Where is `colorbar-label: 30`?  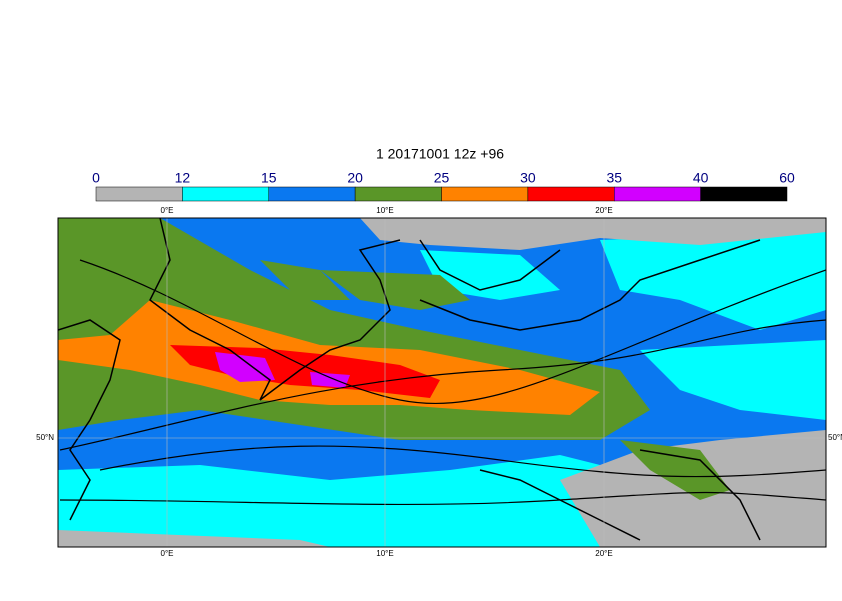
colorbar-label: 30 is located at coordinates (528, 178).